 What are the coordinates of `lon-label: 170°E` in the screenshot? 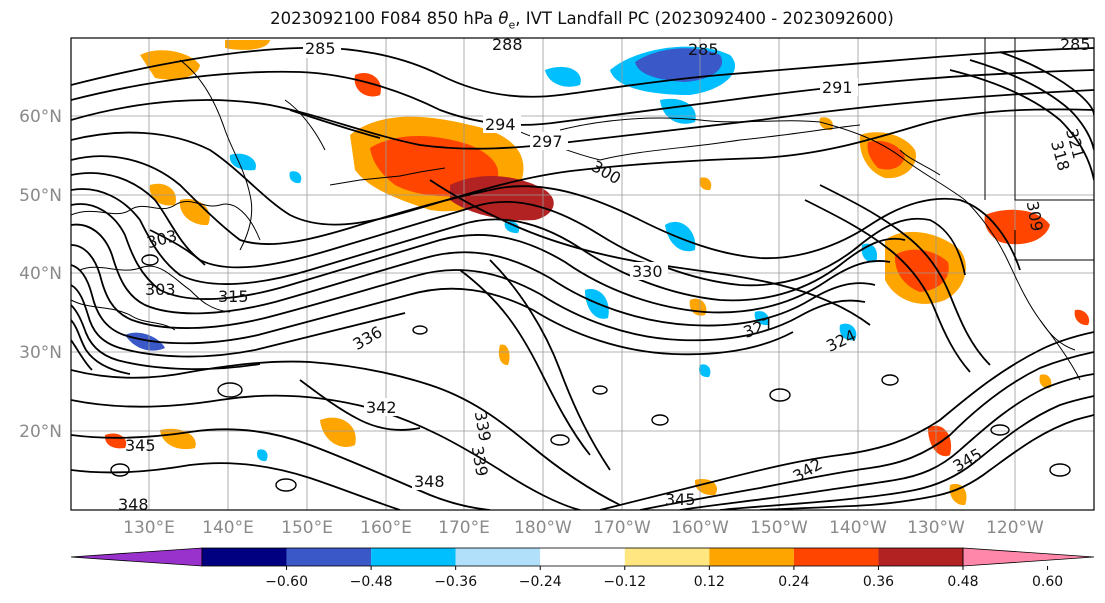 It's located at (464, 528).